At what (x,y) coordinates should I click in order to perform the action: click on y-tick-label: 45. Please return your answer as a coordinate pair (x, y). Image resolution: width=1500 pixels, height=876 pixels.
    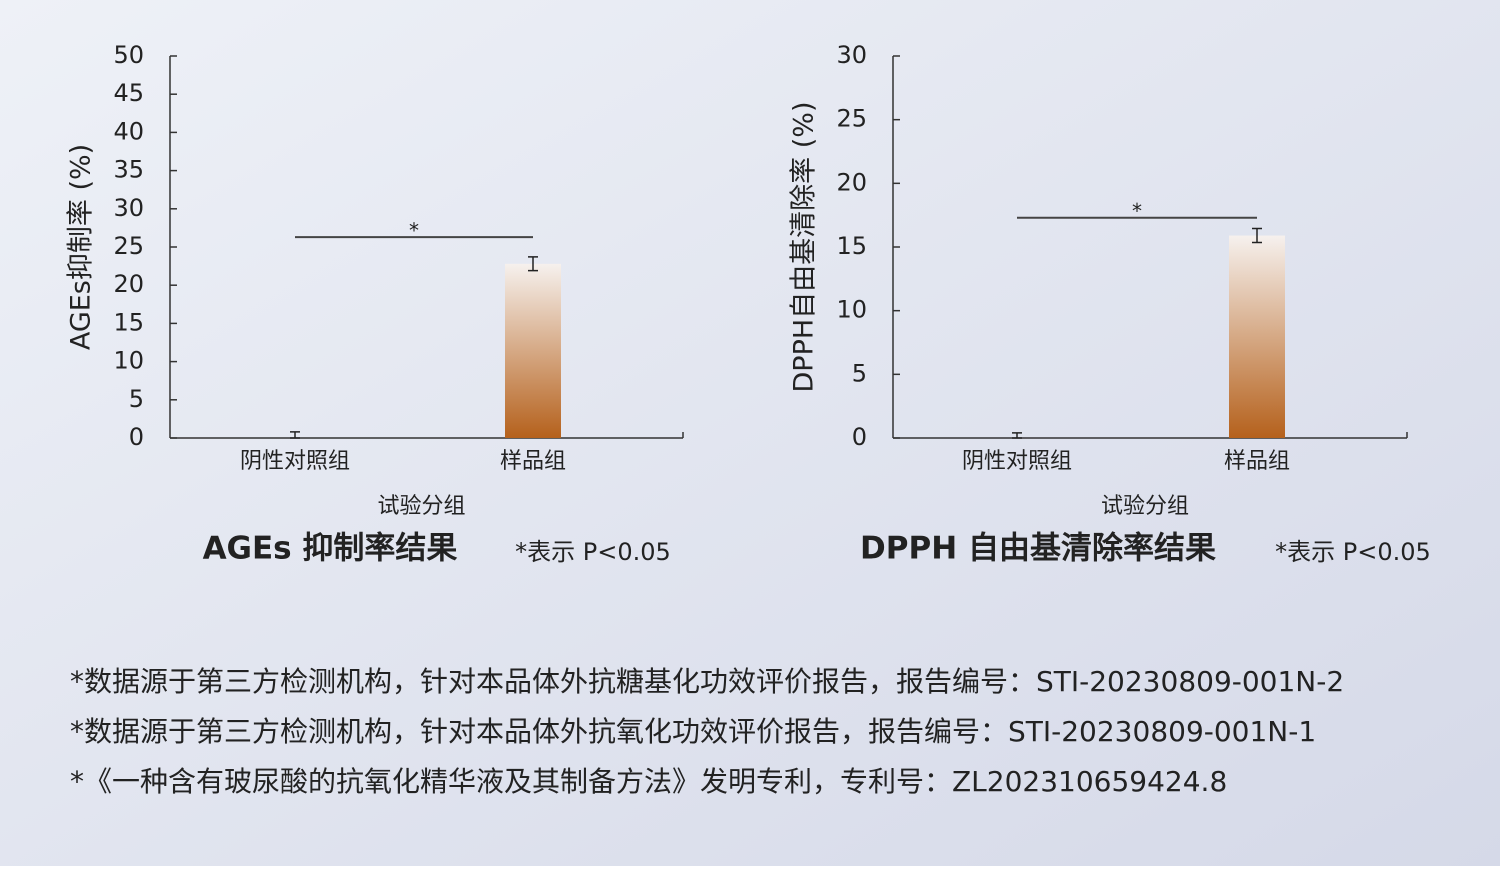
    Looking at the image, I should click on (128, 93).